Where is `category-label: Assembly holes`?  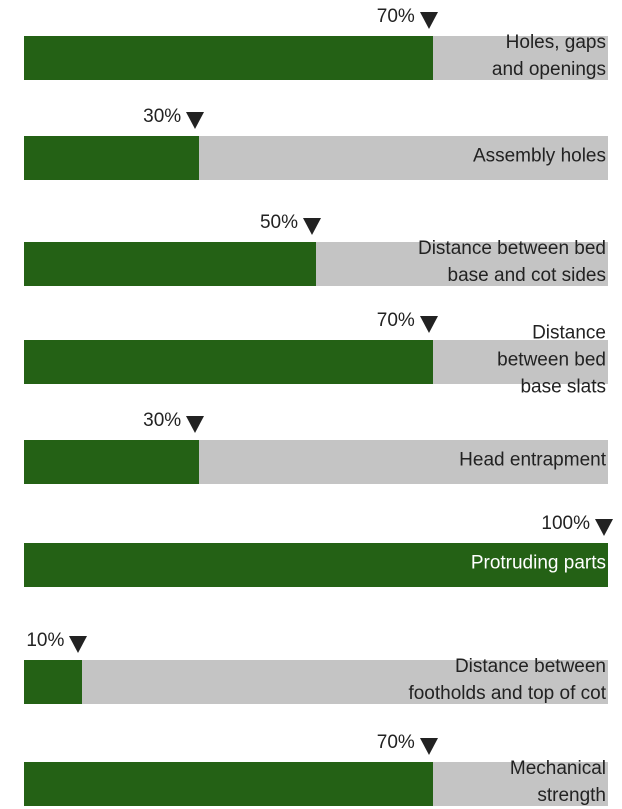 category-label: Assembly holes is located at coordinates (539, 156).